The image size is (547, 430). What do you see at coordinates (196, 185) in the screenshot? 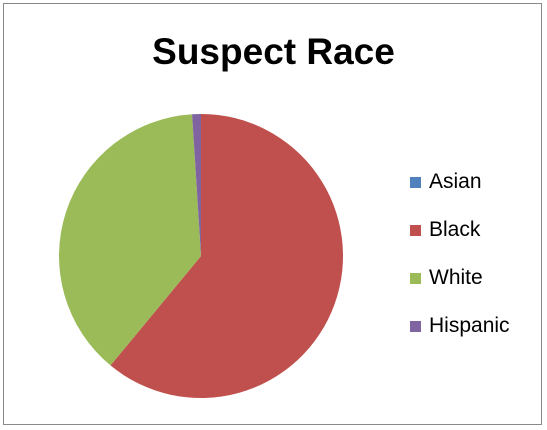
I see `pie-slice-hispanic` at bounding box center [196, 185].